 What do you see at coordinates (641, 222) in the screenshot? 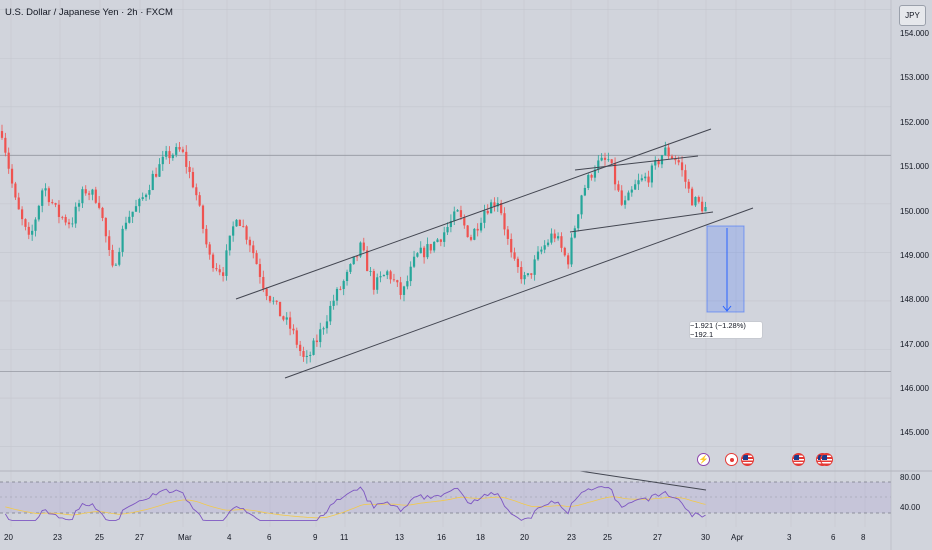
I see `wedge-lower-trendline` at bounding box center [641, 222].